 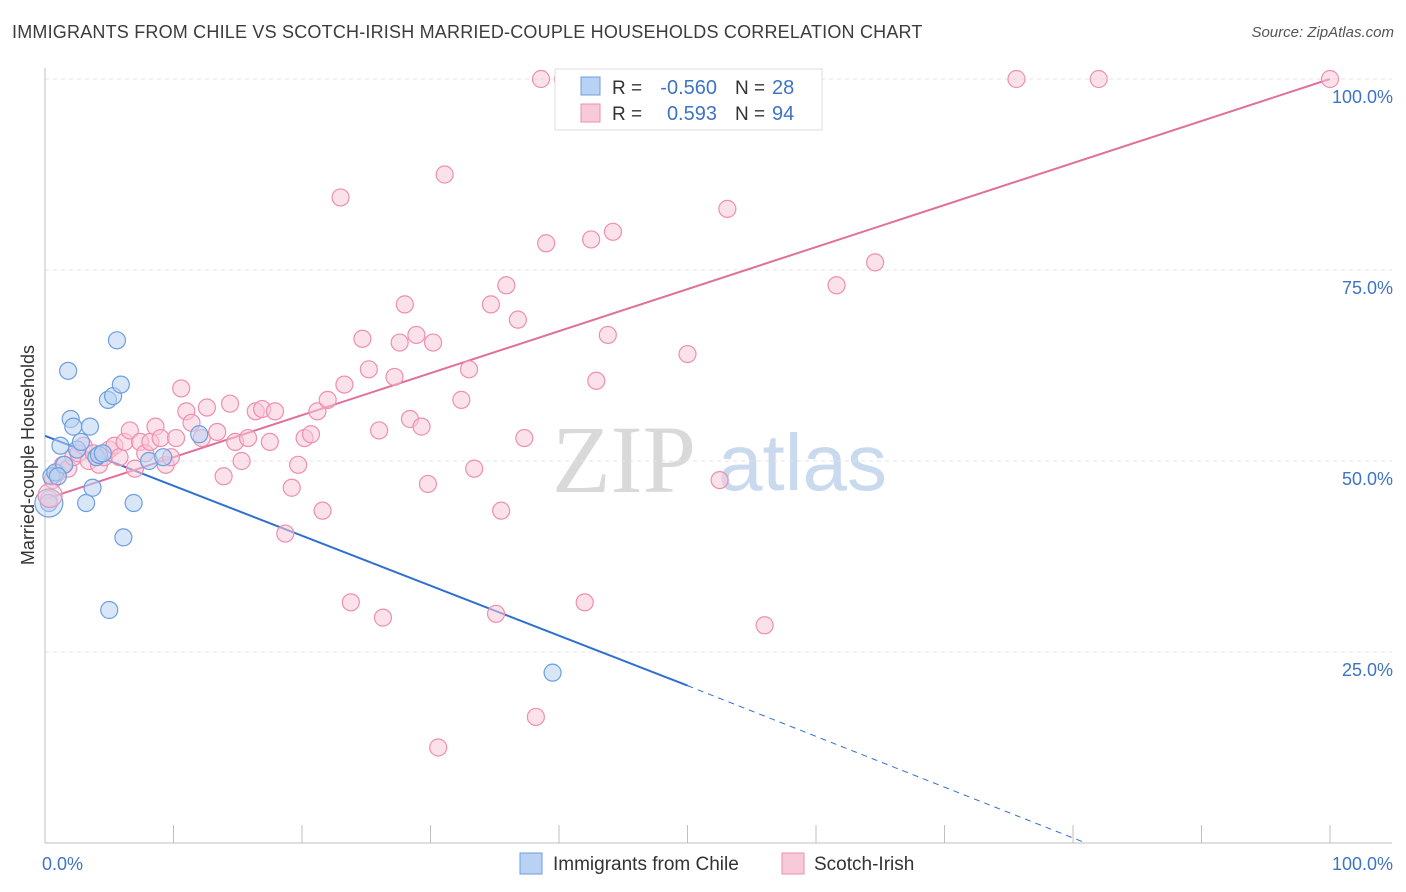 I want to click on legend-n-label-scotch: N =, so click(x=750, y=114).